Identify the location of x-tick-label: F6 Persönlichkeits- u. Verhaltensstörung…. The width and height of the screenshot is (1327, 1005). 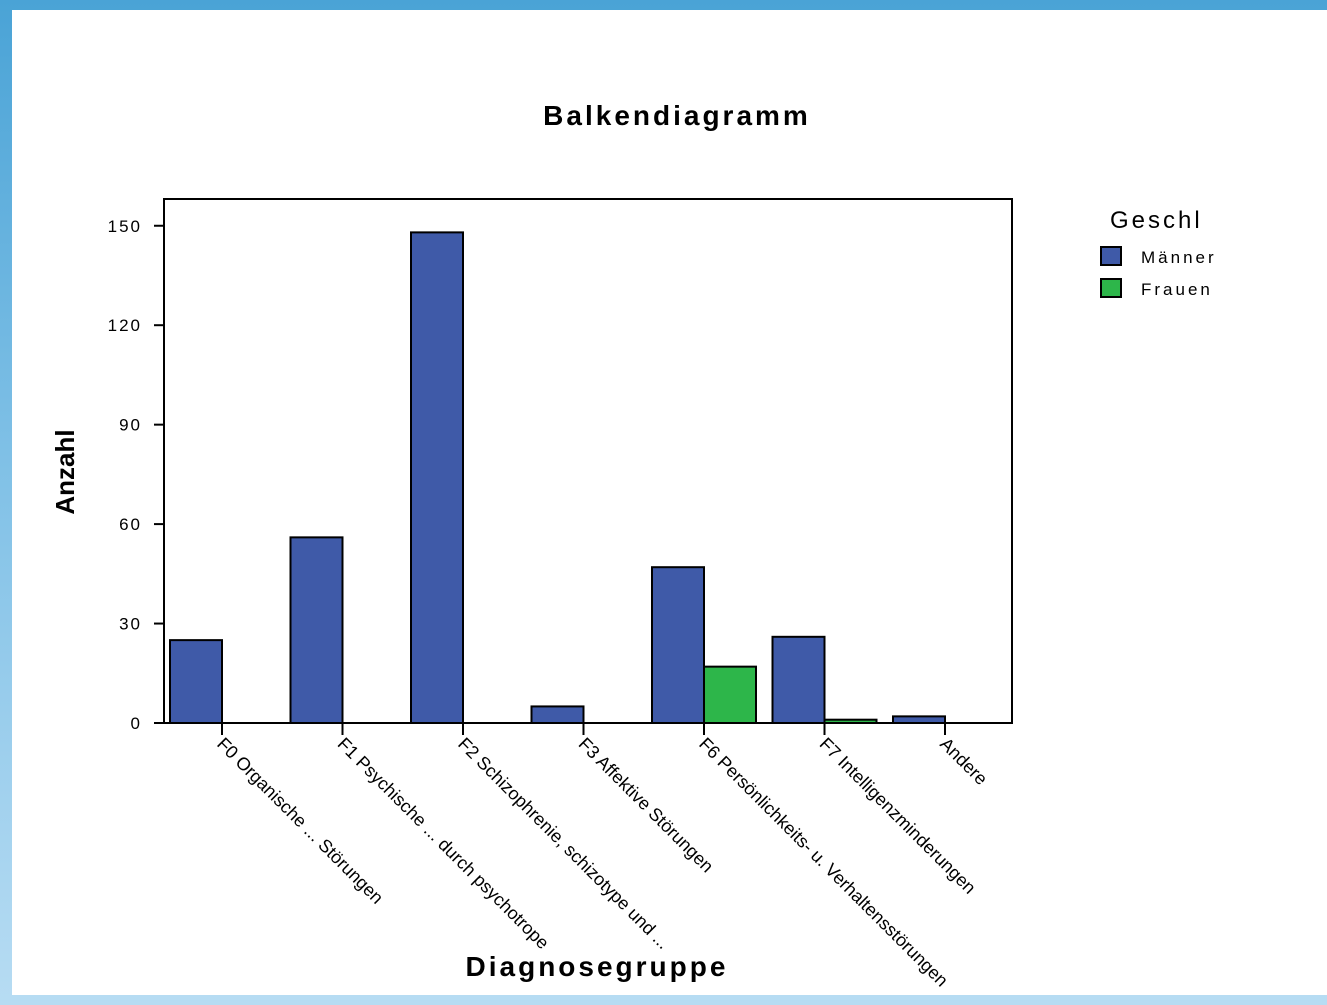
(823, 862).